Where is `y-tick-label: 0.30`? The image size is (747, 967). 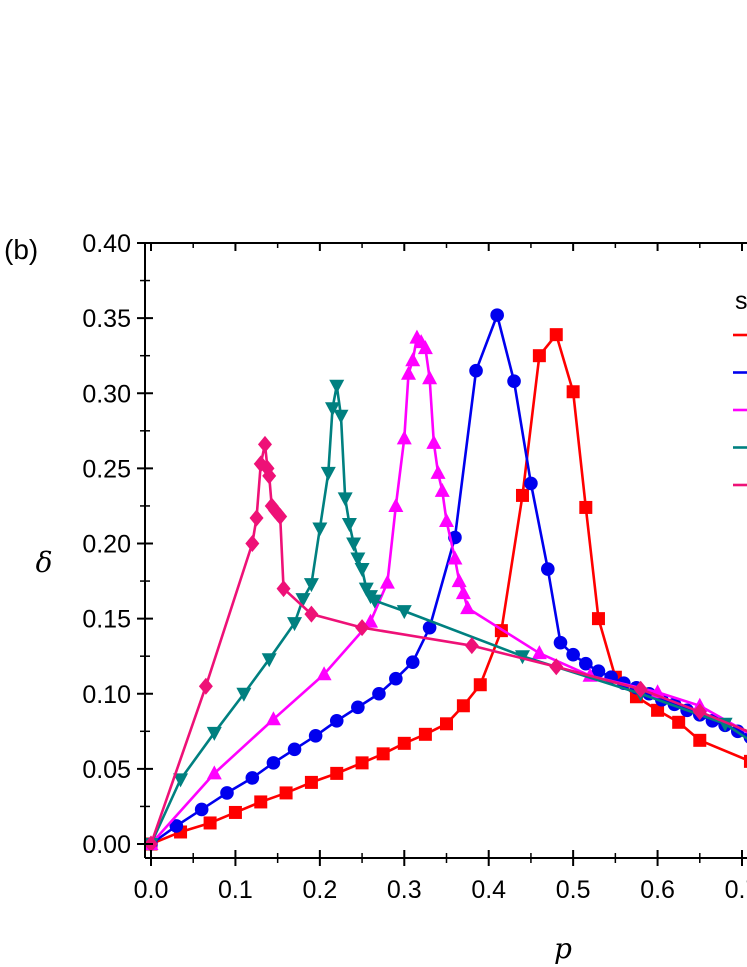
y-tick-label: 0.30 is located at coordinates (106, 394).